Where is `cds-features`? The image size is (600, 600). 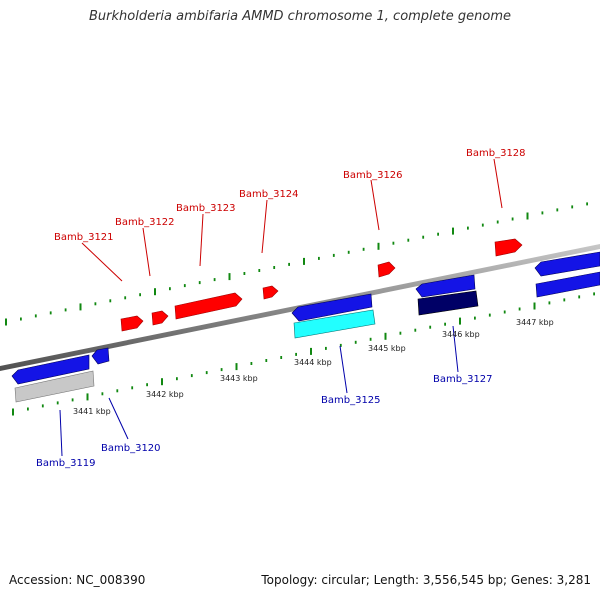 cds-features is located at coordinates (246, 346).